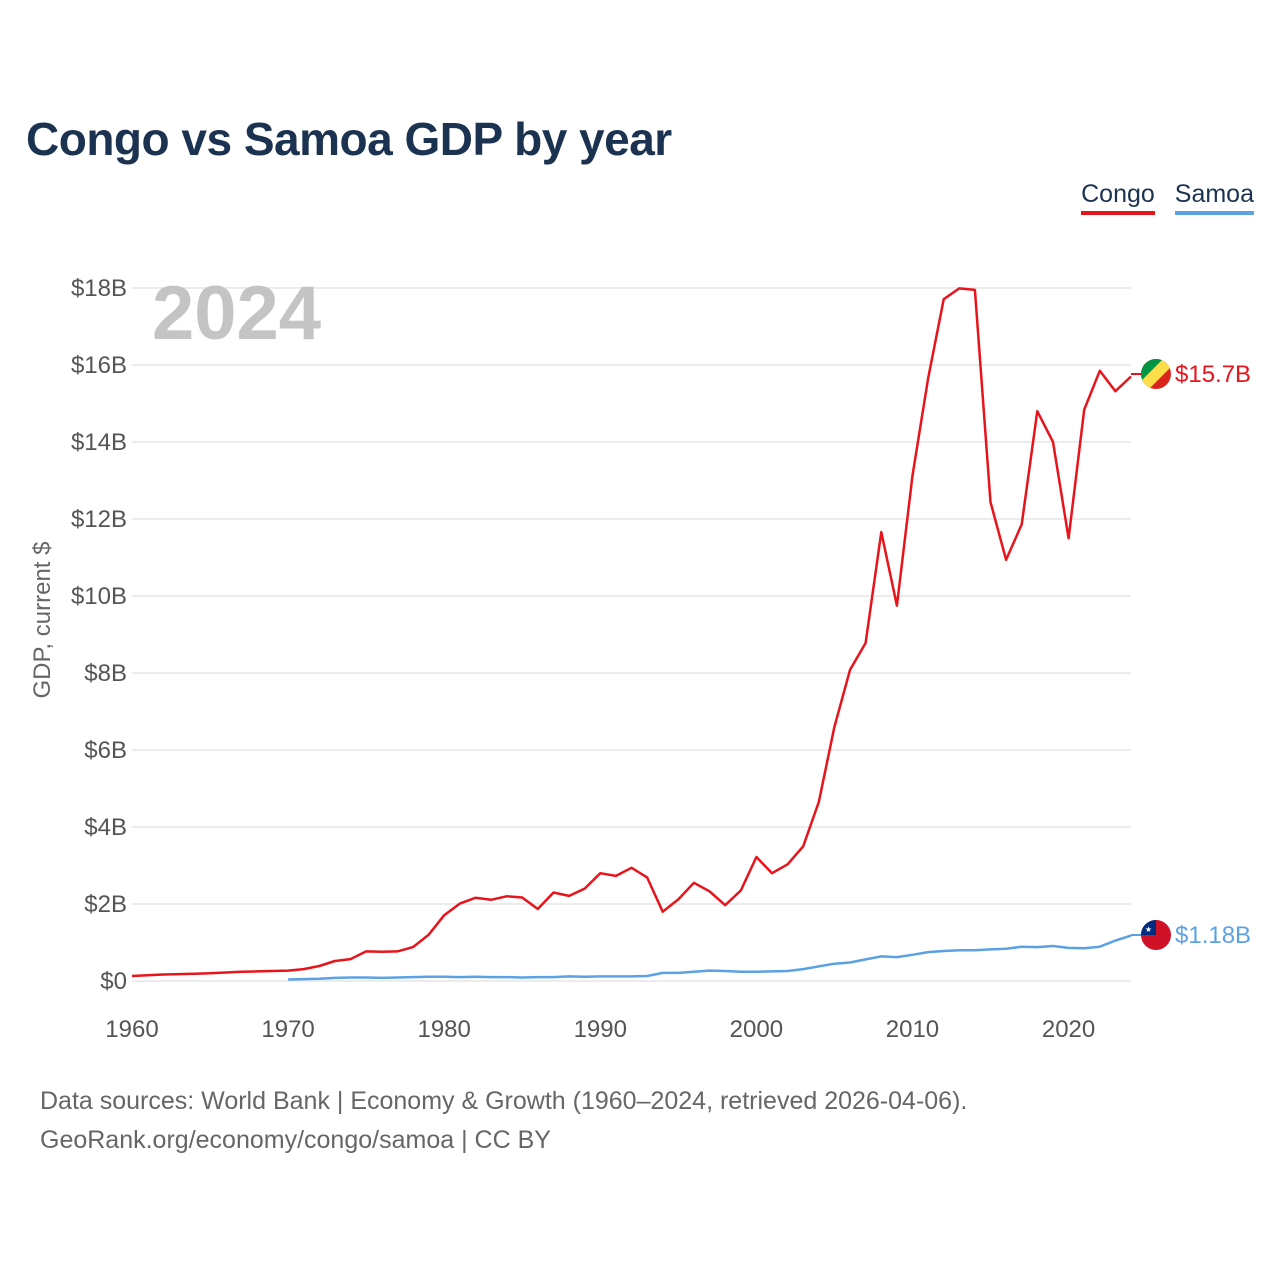  I want to click on samoa-flag-icon: ★, so click(1156, 935).